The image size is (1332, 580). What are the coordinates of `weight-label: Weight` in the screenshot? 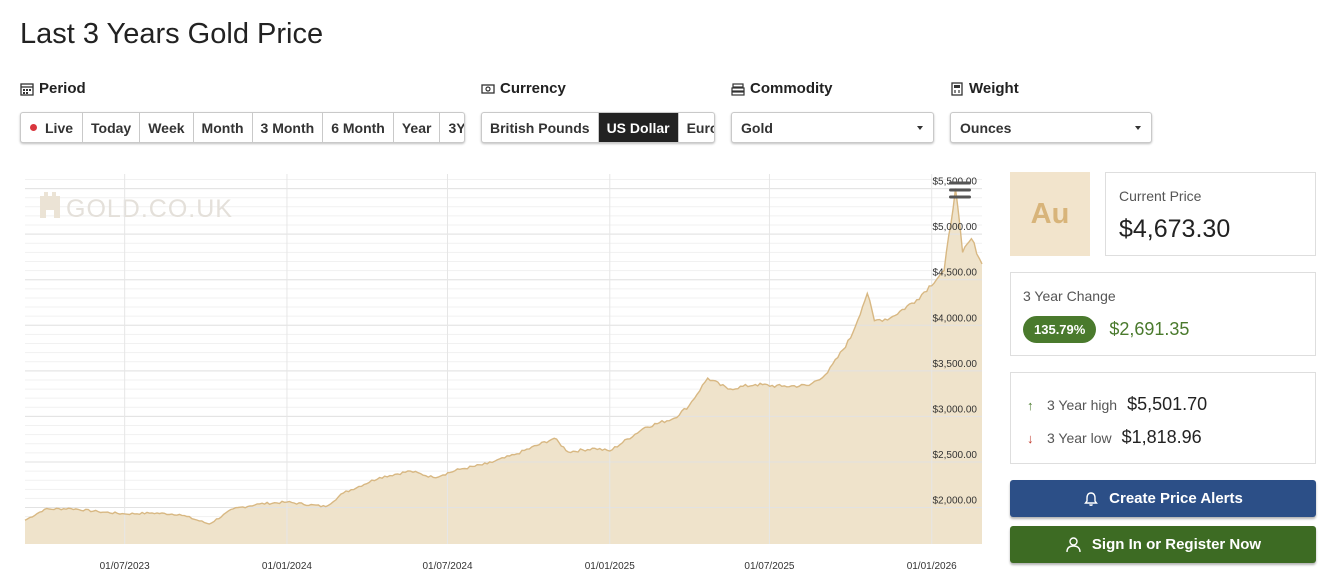 It's located at (984, 88).